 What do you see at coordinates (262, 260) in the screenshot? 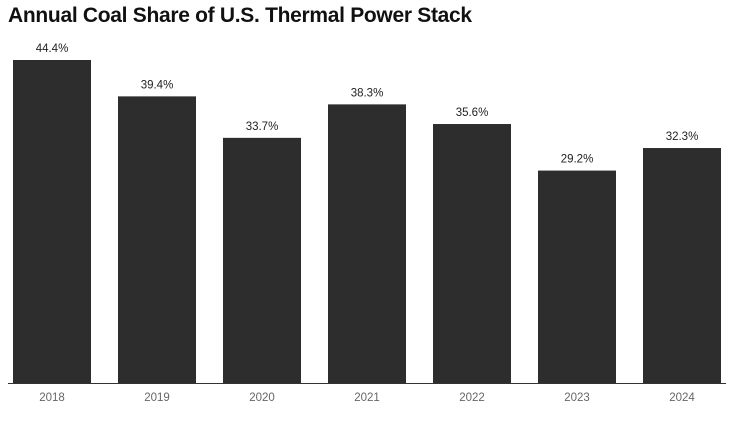
I see `bar-2020` at bounding box center [262, 260].